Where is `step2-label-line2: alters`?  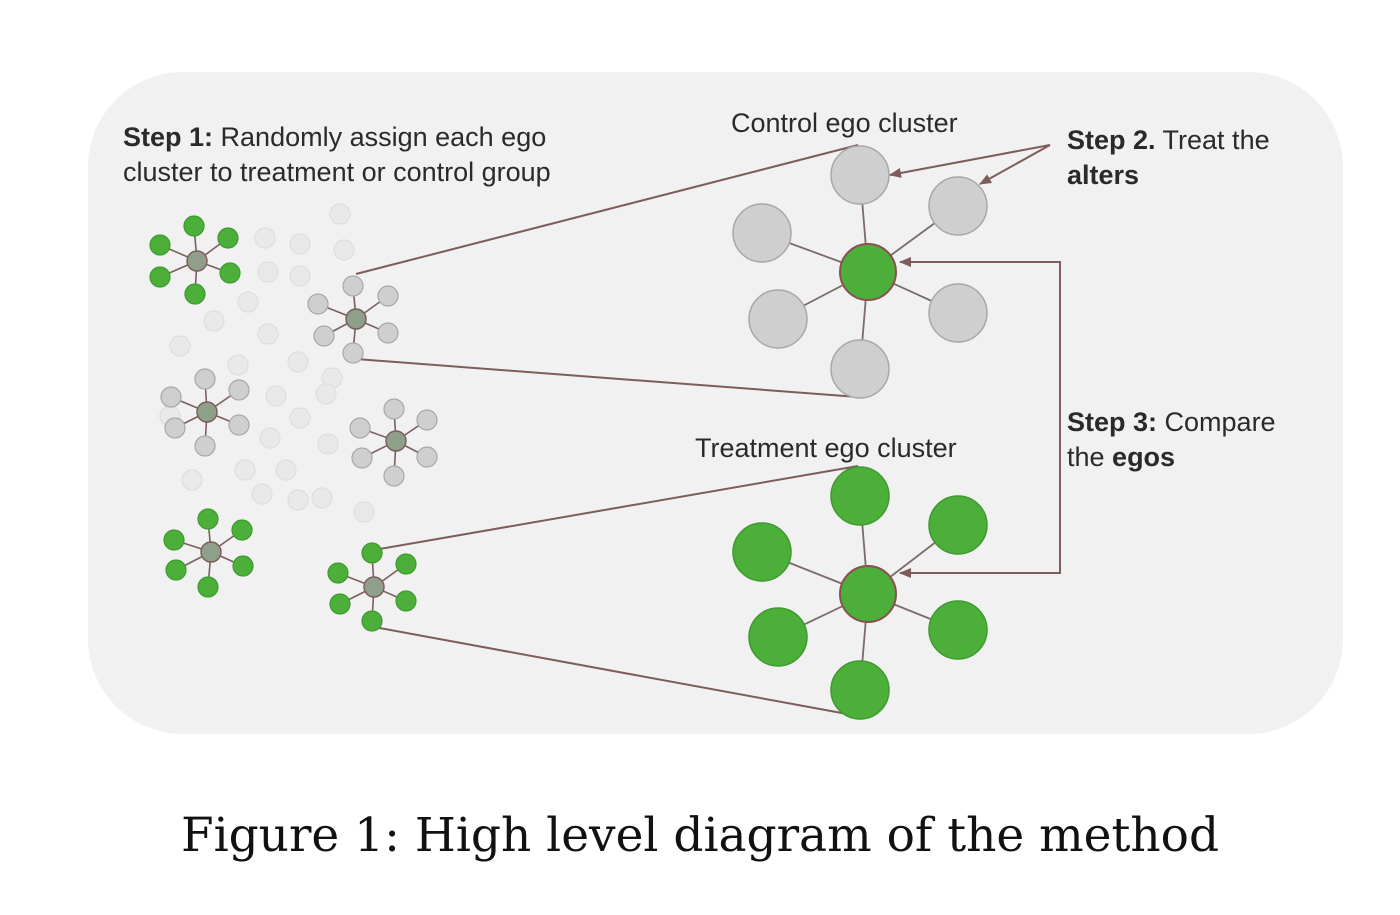
step2-label-line2: alters is located at coordinates (1103, 175).